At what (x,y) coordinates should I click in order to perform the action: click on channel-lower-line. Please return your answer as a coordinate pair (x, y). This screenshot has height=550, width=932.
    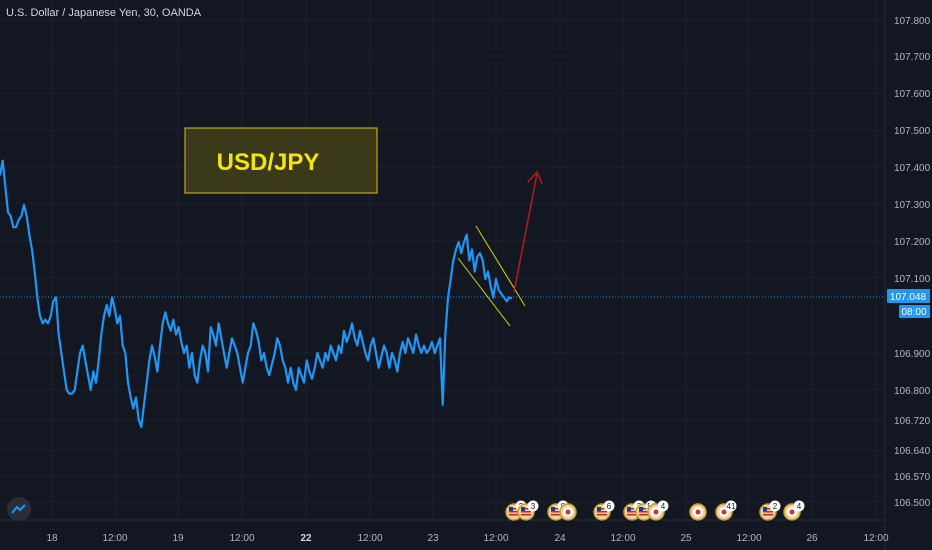
    Looking at the image, I should click on (484, 292).